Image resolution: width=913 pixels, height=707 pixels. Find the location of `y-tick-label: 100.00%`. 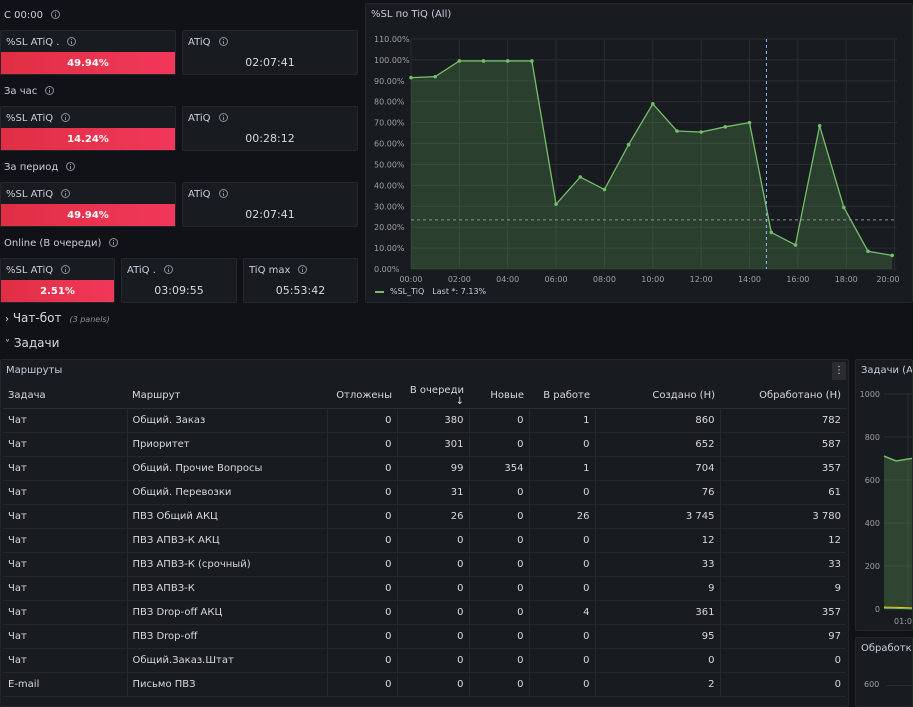

y-tick-label: 100.00% is located at coordinates (392, 60).